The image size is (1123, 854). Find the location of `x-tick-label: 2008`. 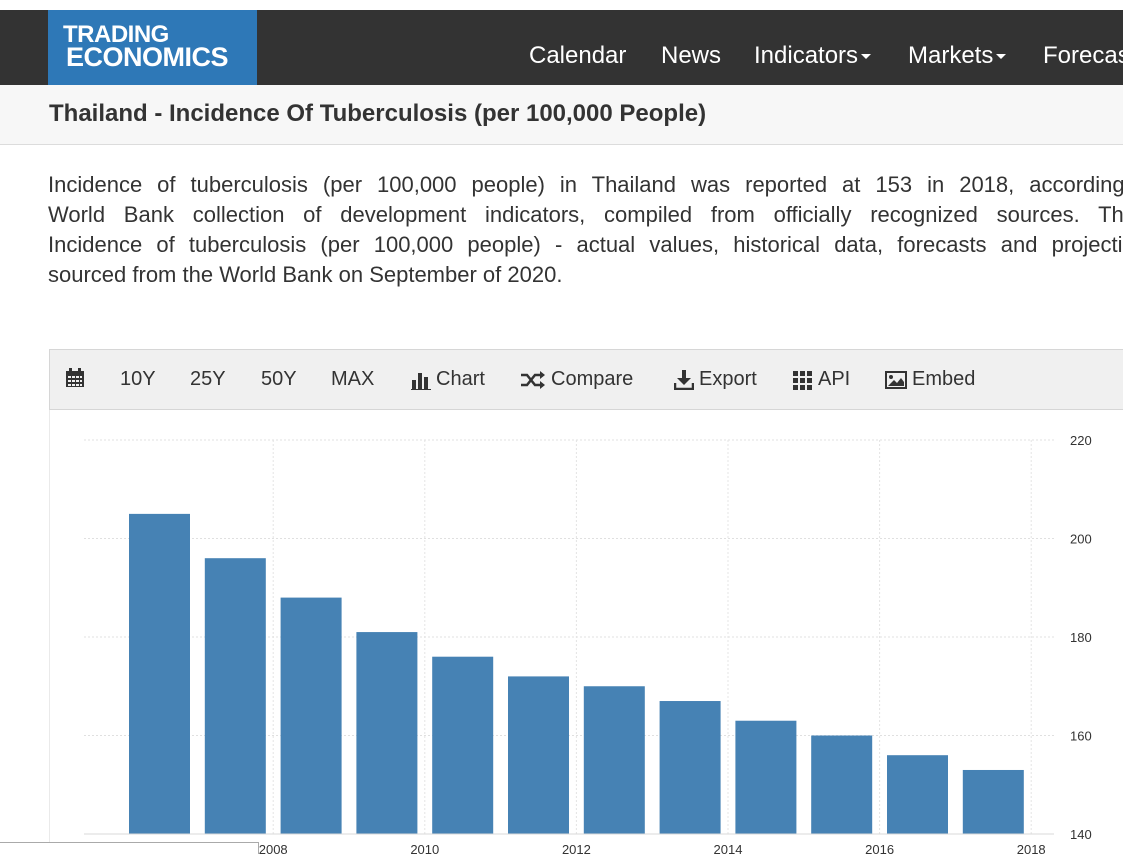

x-tick-label: 2008 is located at coordinates (273, 848).